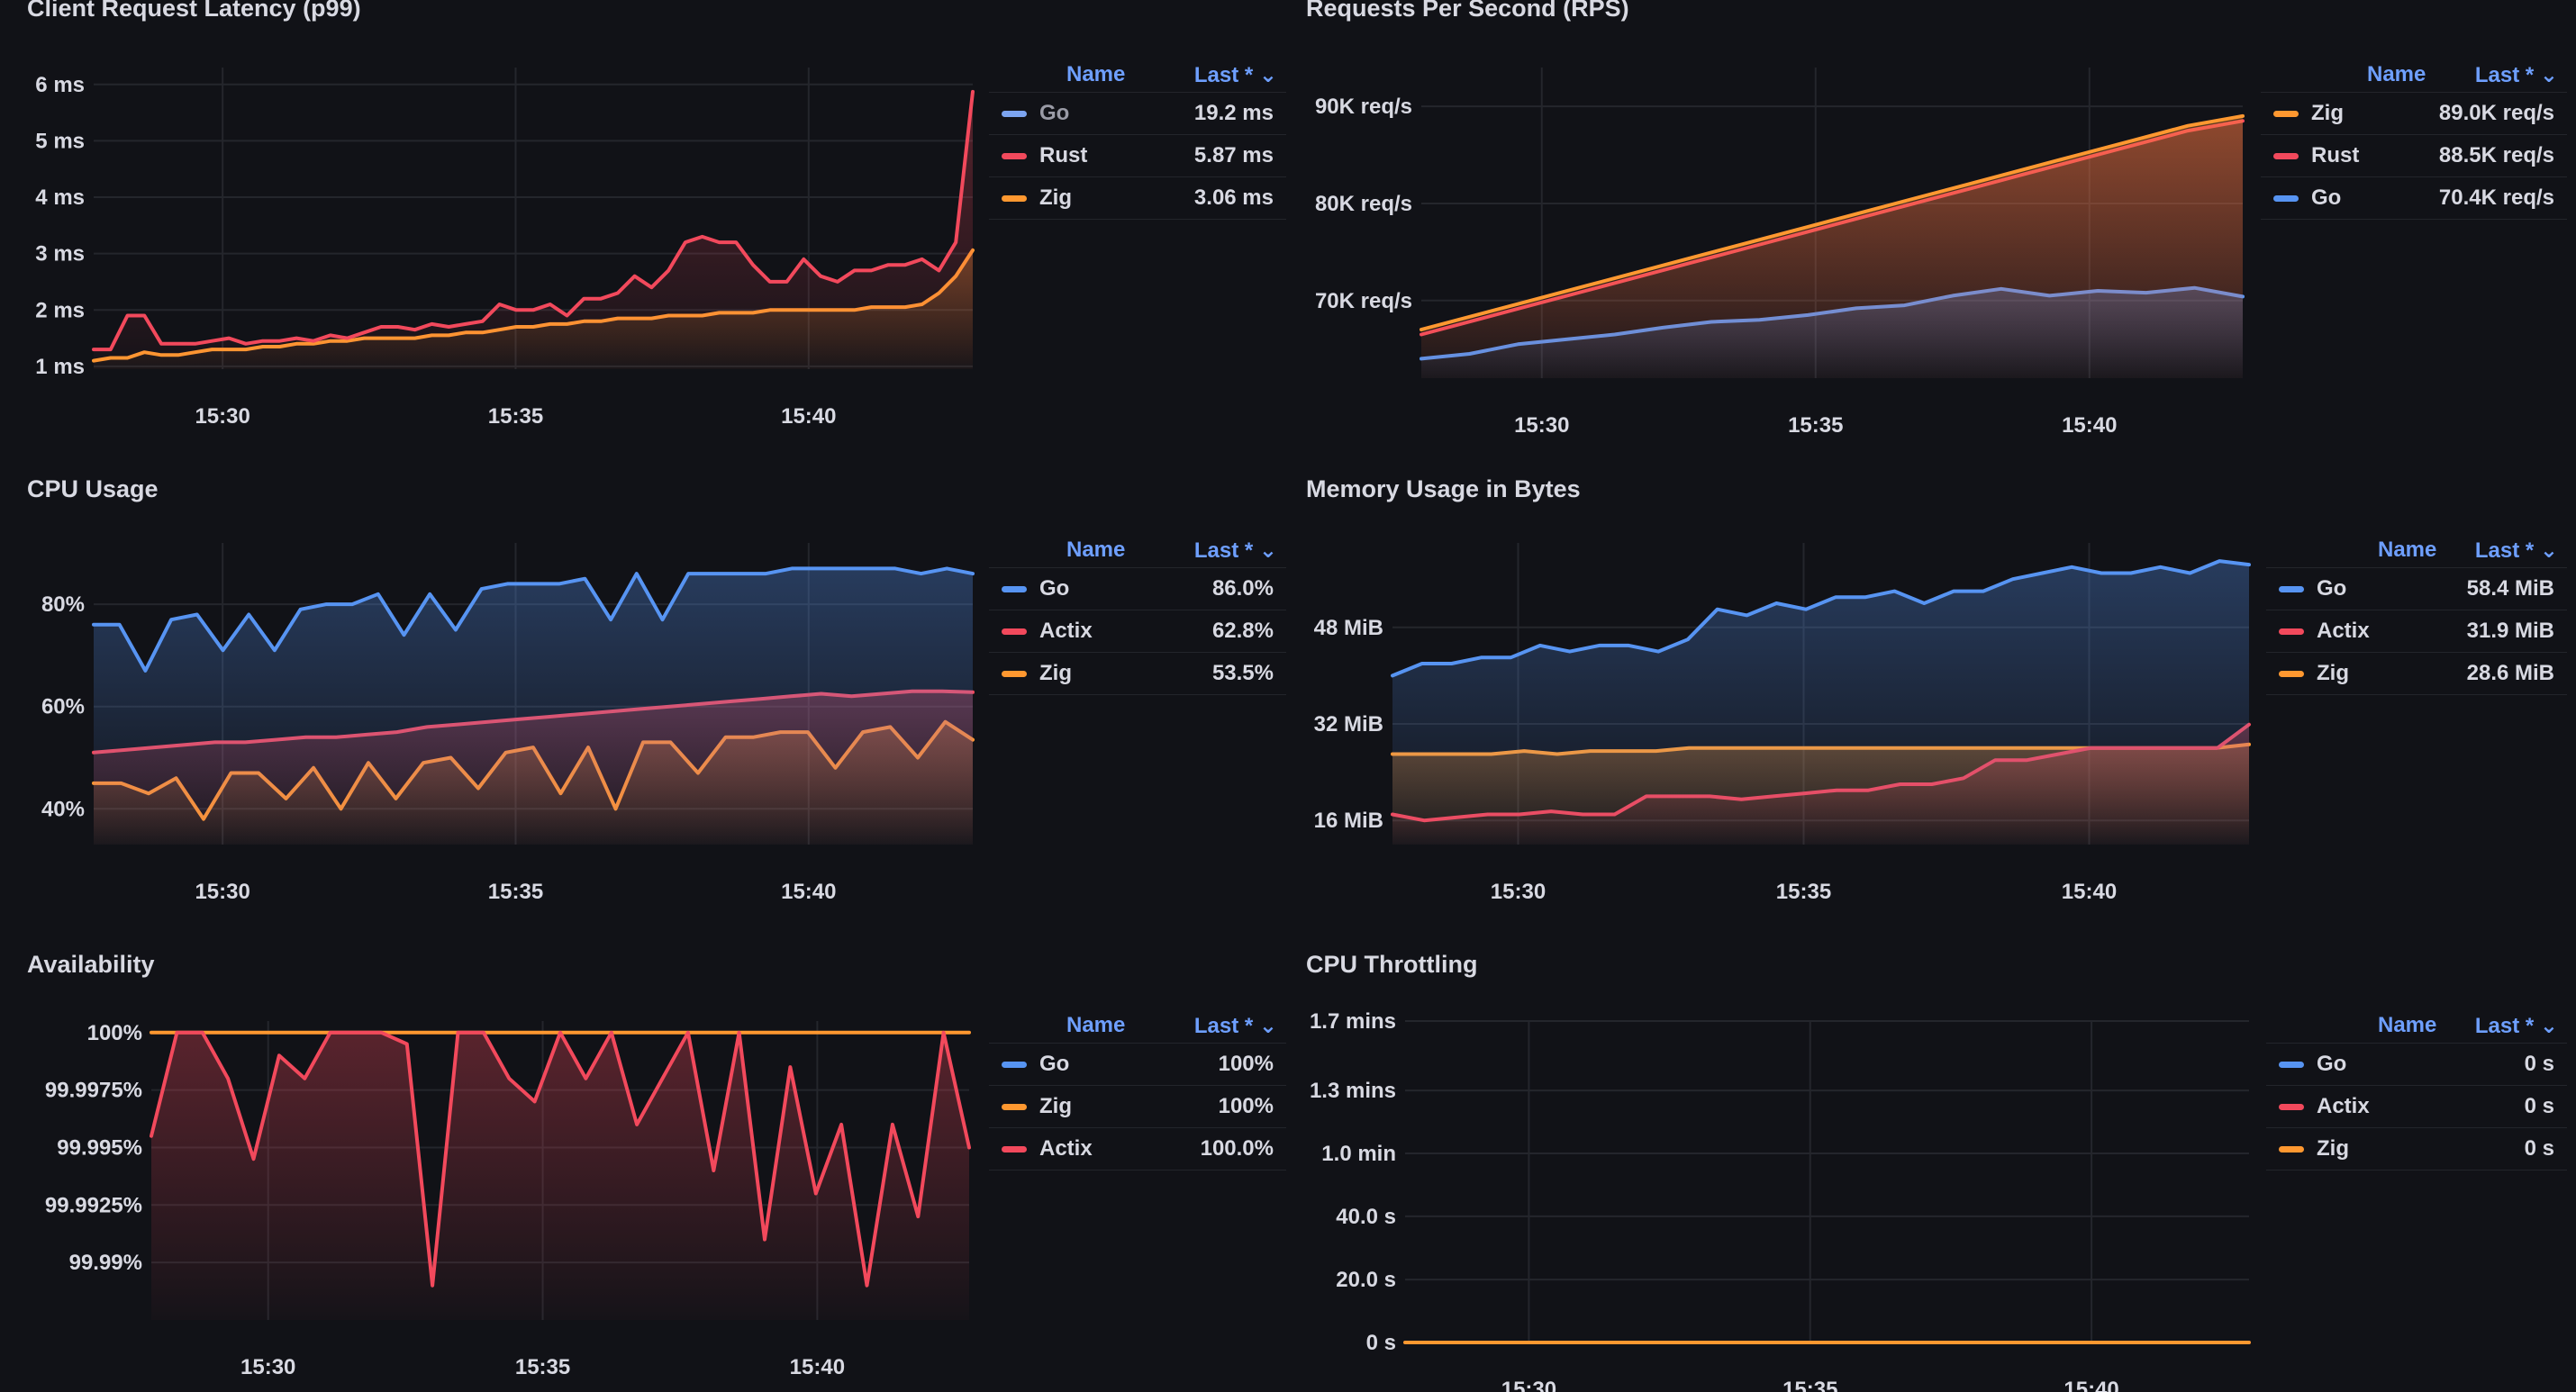 The image size is (2576, 1392). Describe the element at coordinates (63, 707) in the screenshot. I see `y-tick-label: 60%` at that location.